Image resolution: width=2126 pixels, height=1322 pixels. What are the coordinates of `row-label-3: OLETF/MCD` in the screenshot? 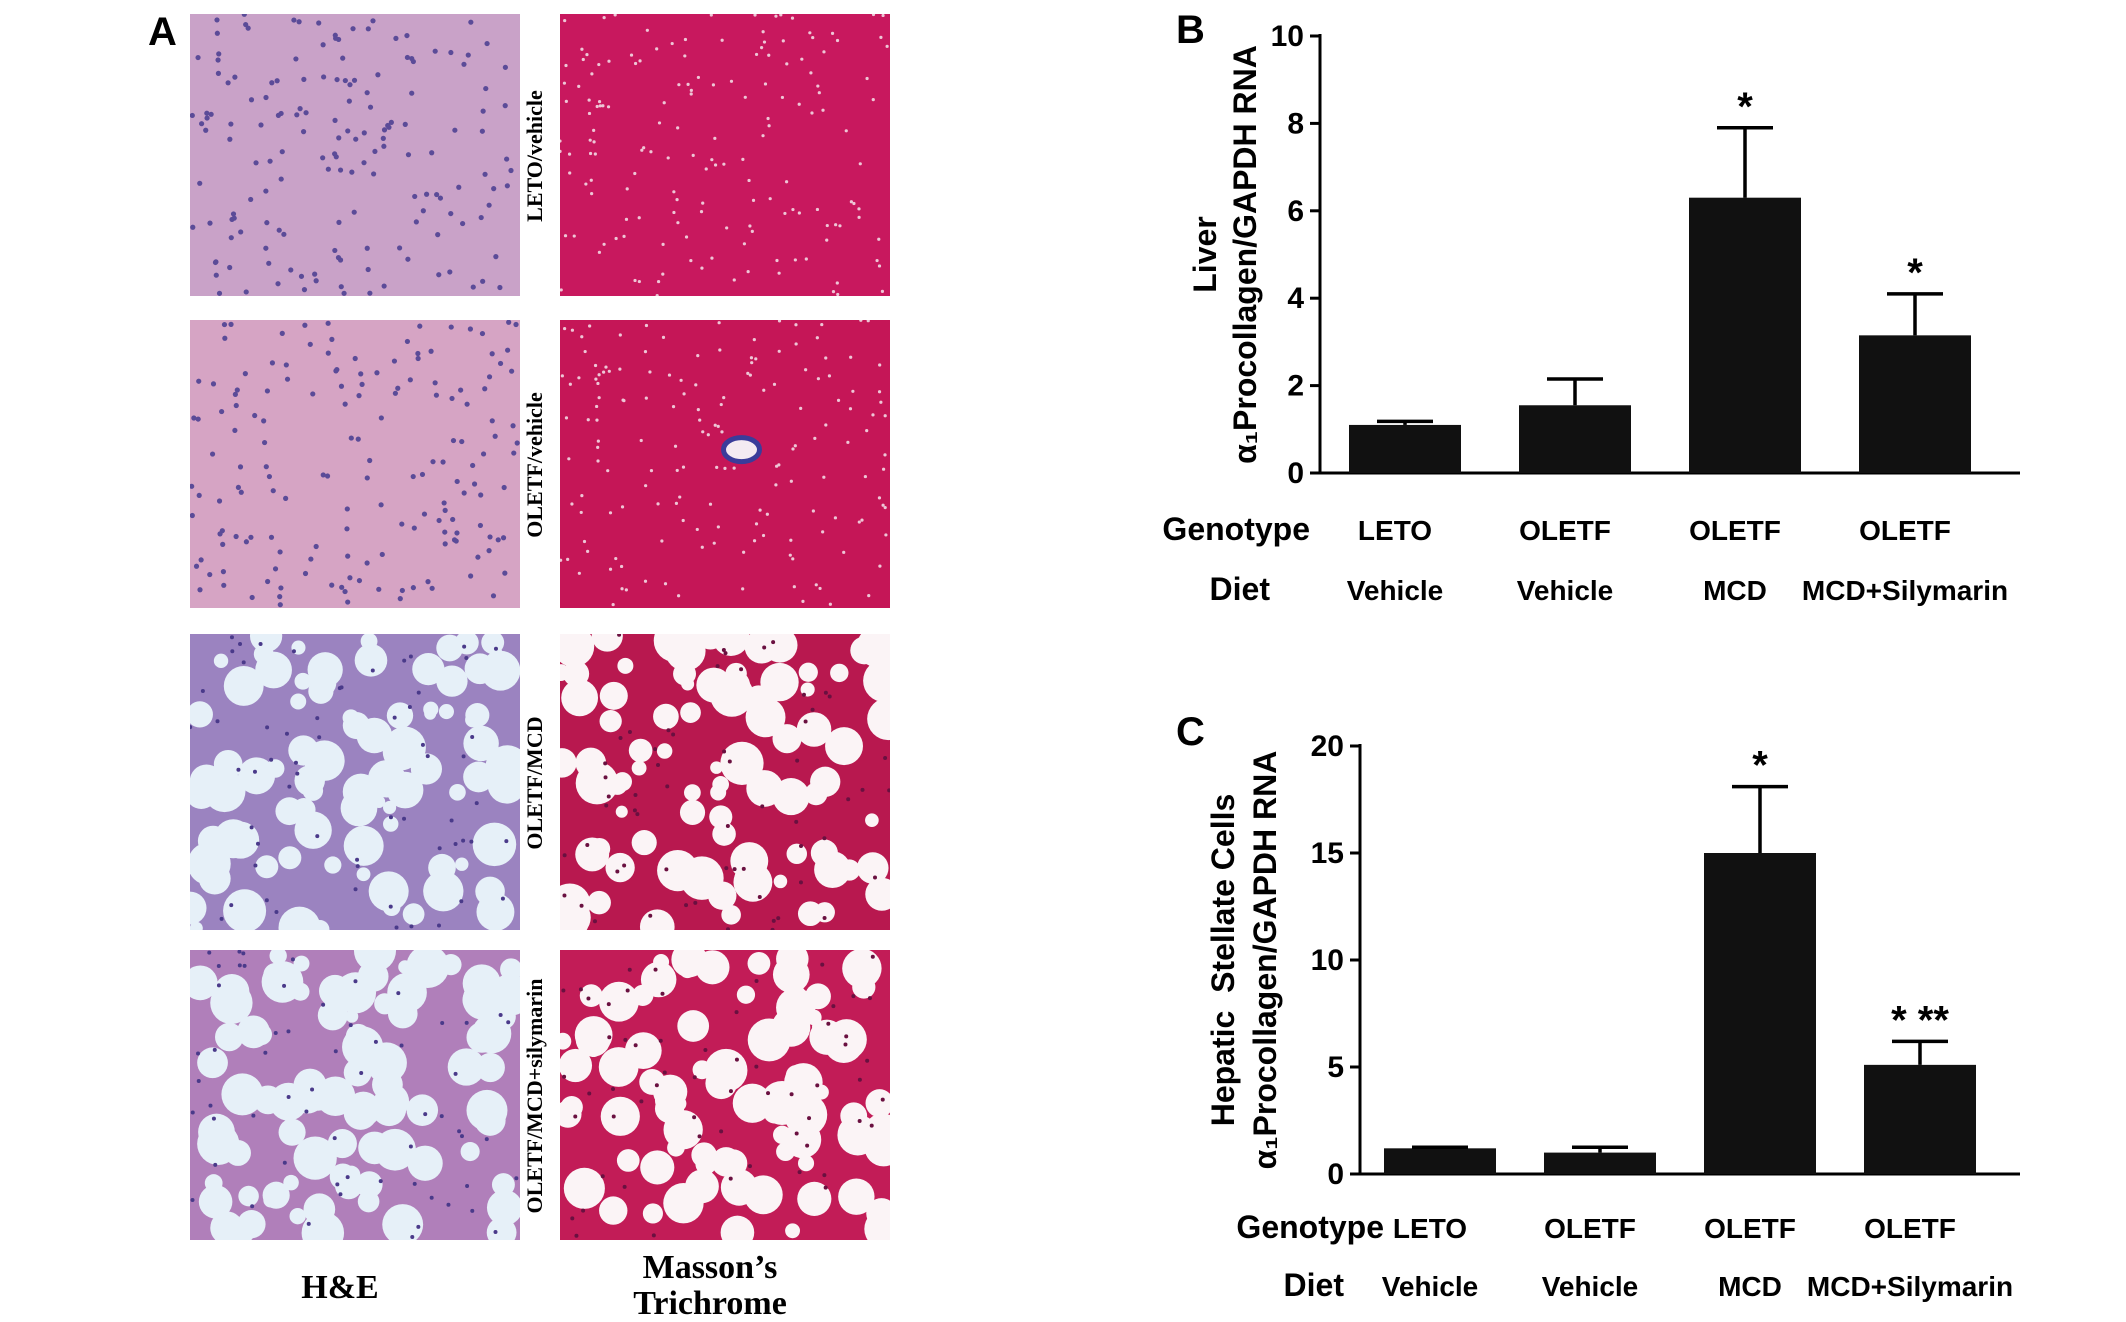 It's located at (534, 783).